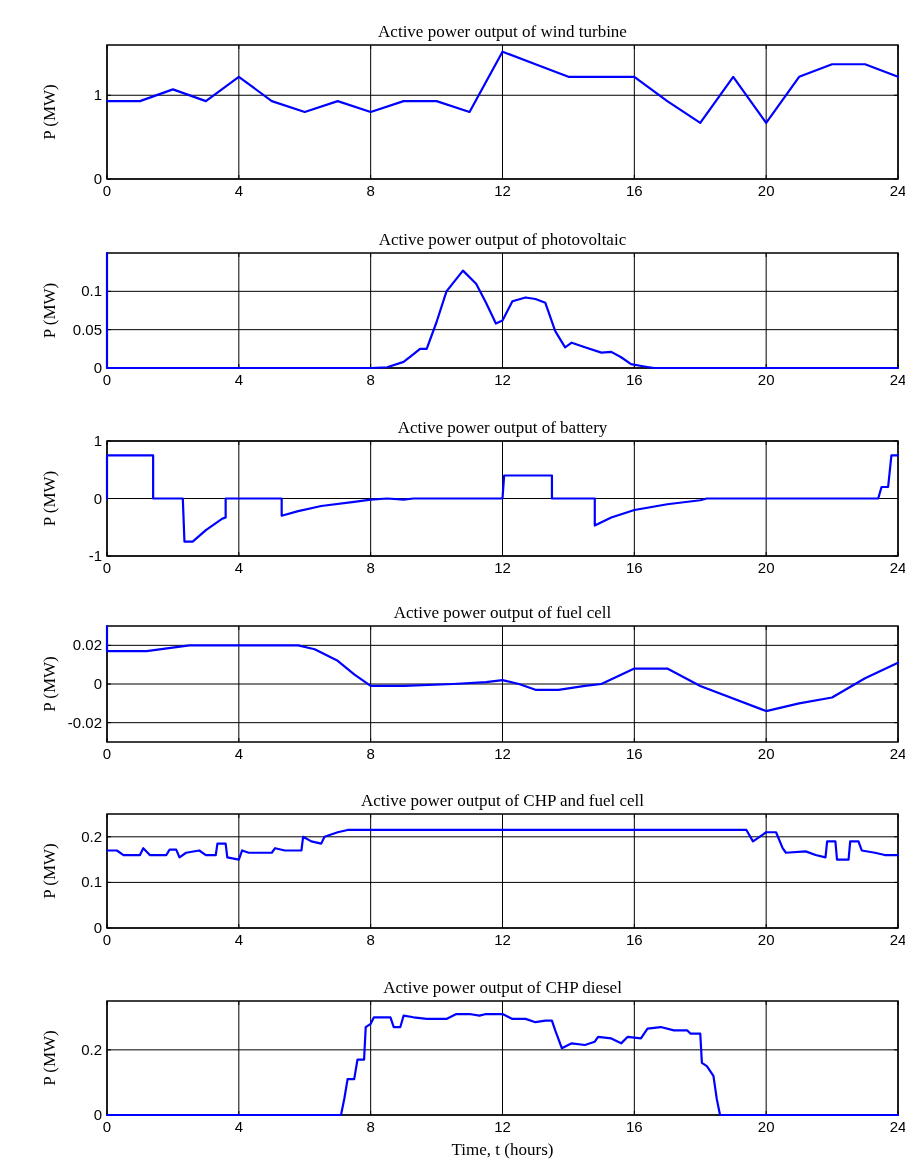  Describe the element at coordinates (84, 722) in the screenshot. I see `y-tick-label: -0.02` at that location.